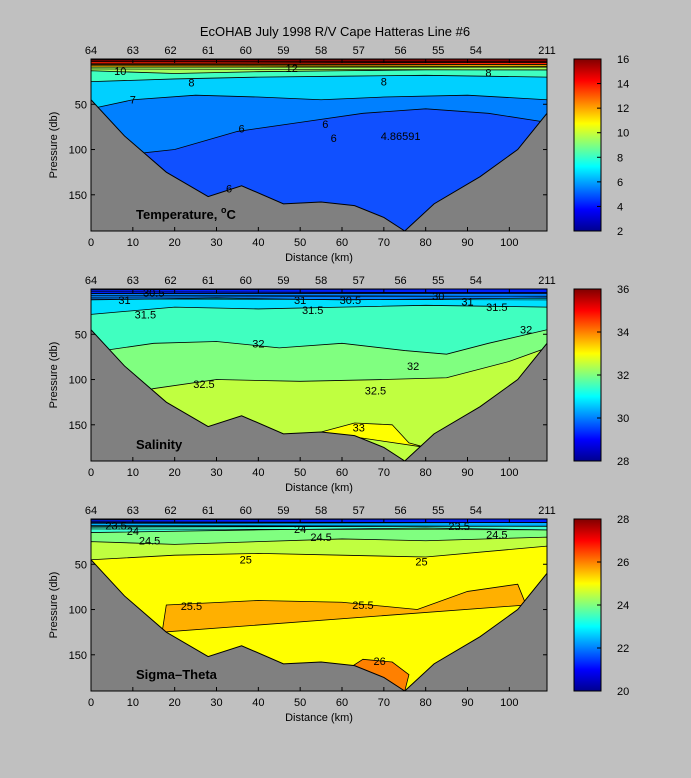  I want to click on station-label: 61, so click(208, 281).